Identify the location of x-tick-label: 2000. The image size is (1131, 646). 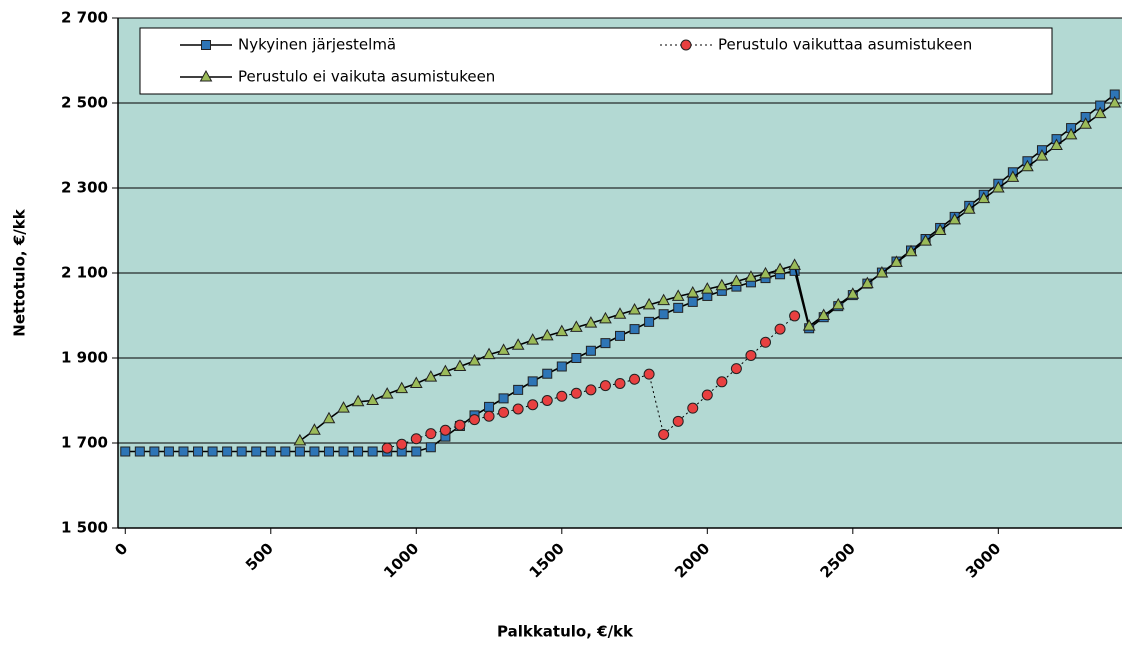
(692, 560).